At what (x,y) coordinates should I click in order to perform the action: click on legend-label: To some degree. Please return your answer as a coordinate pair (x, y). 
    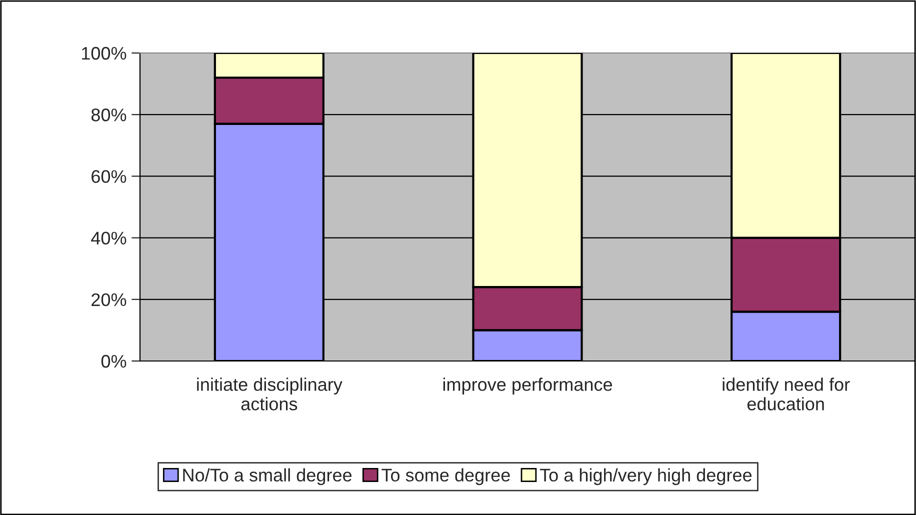
    Looking at the image, I should click on (446, 477).